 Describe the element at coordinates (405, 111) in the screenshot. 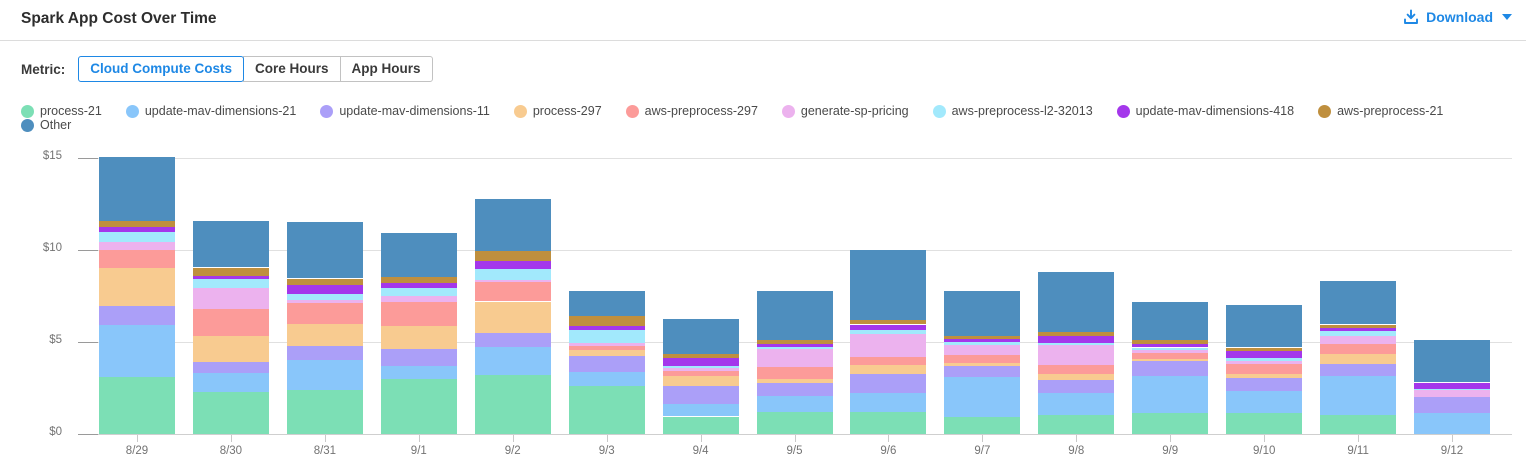

I see `legend-item-update-mav-dimensions-11: update-mav-dimensions-11` at that location.